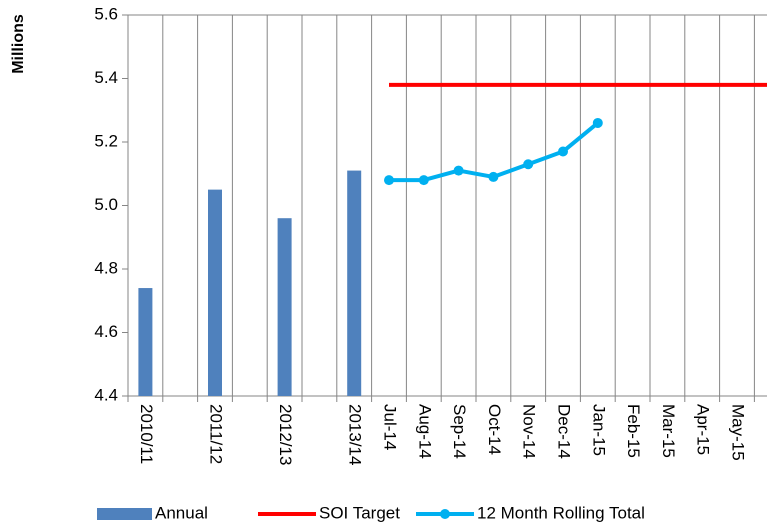  What do you see at coordinates (561, 512) in the screenshot?
I see `legend-label: 12 Month Rolling Total` at bounding box center [561, 512].